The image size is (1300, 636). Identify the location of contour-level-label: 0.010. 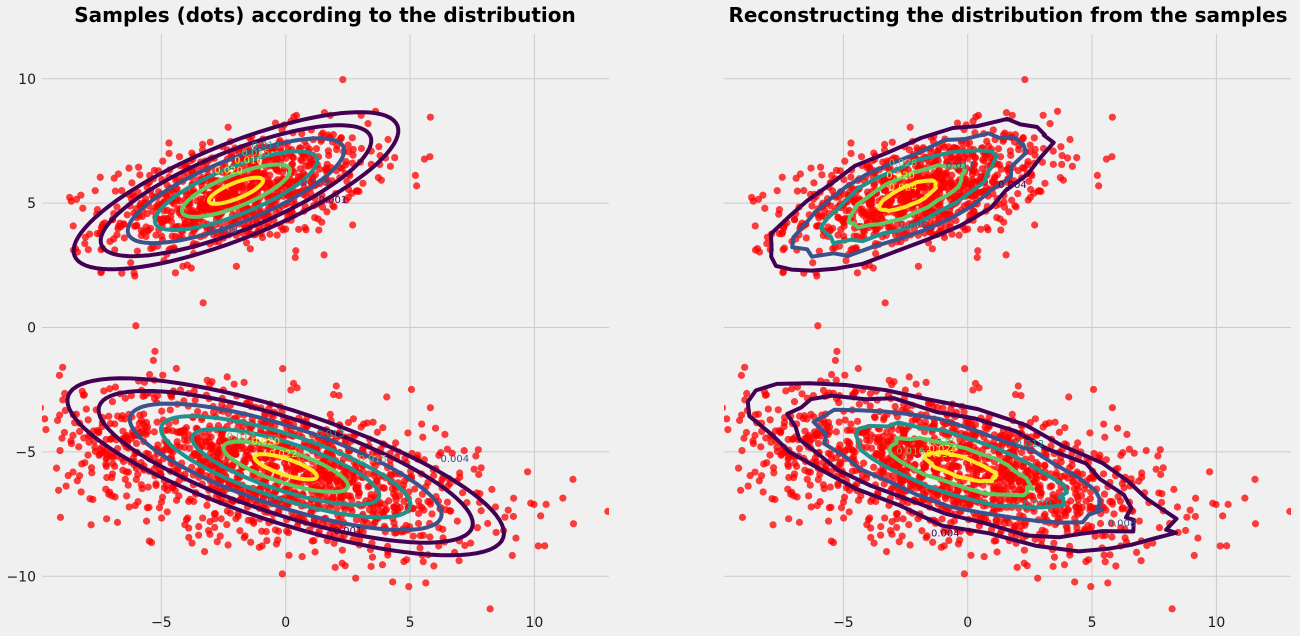
(268, 501).